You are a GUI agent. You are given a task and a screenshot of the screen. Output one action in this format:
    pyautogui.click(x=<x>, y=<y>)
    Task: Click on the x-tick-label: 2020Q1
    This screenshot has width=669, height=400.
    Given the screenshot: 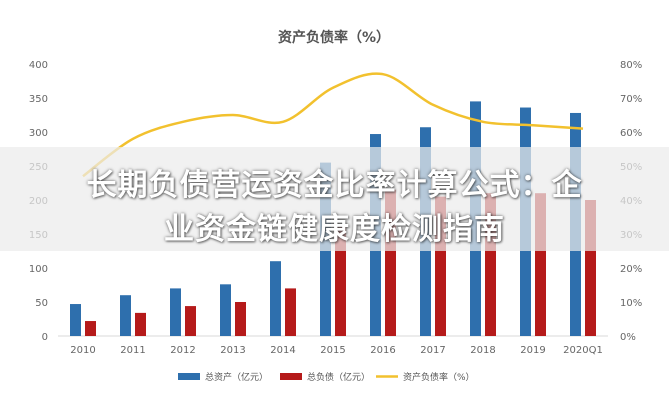 What is the action you would take?
    pyautogui.click(x=583, y=350)
    